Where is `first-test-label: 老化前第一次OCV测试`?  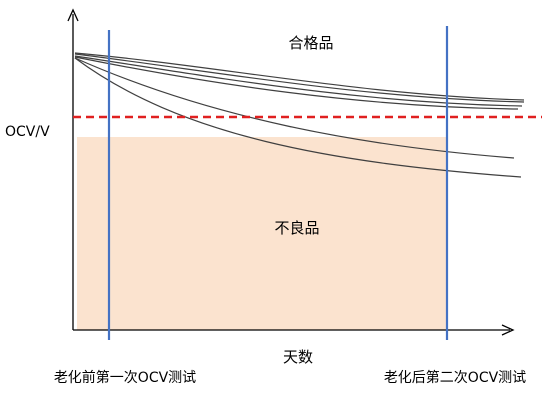
first-test-label: 老化前第一次OCV测试 is located at coordinates (125, 377).